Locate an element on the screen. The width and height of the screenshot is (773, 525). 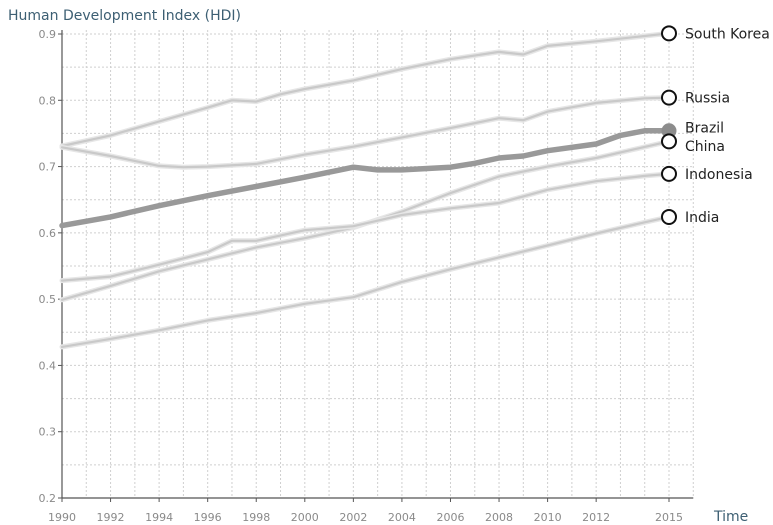
y-tick-label: 0.6 is located at coordinates (48, 233).